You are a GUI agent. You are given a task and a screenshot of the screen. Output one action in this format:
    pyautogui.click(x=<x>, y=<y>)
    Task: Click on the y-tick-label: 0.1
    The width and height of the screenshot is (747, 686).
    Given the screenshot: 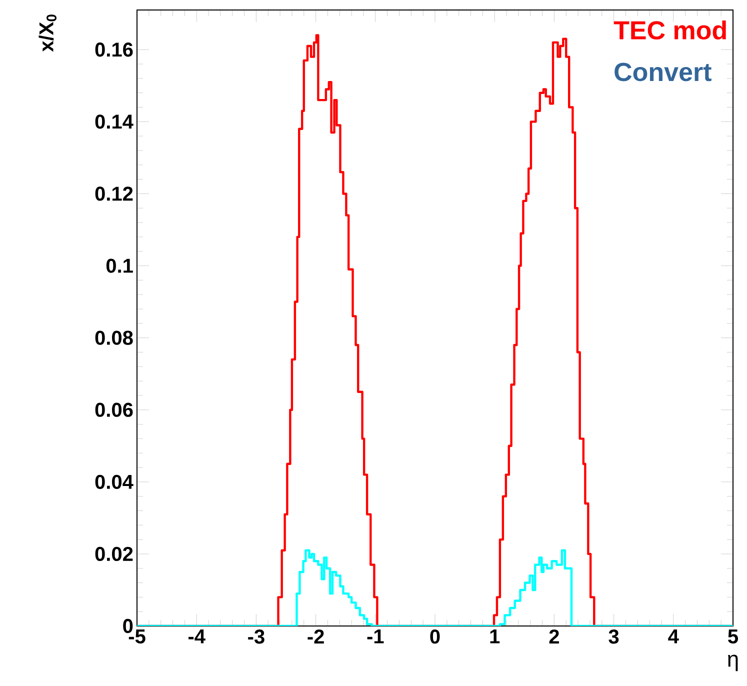 What is the action you would take?
    pyautogui.click(x=119, y=265)
    